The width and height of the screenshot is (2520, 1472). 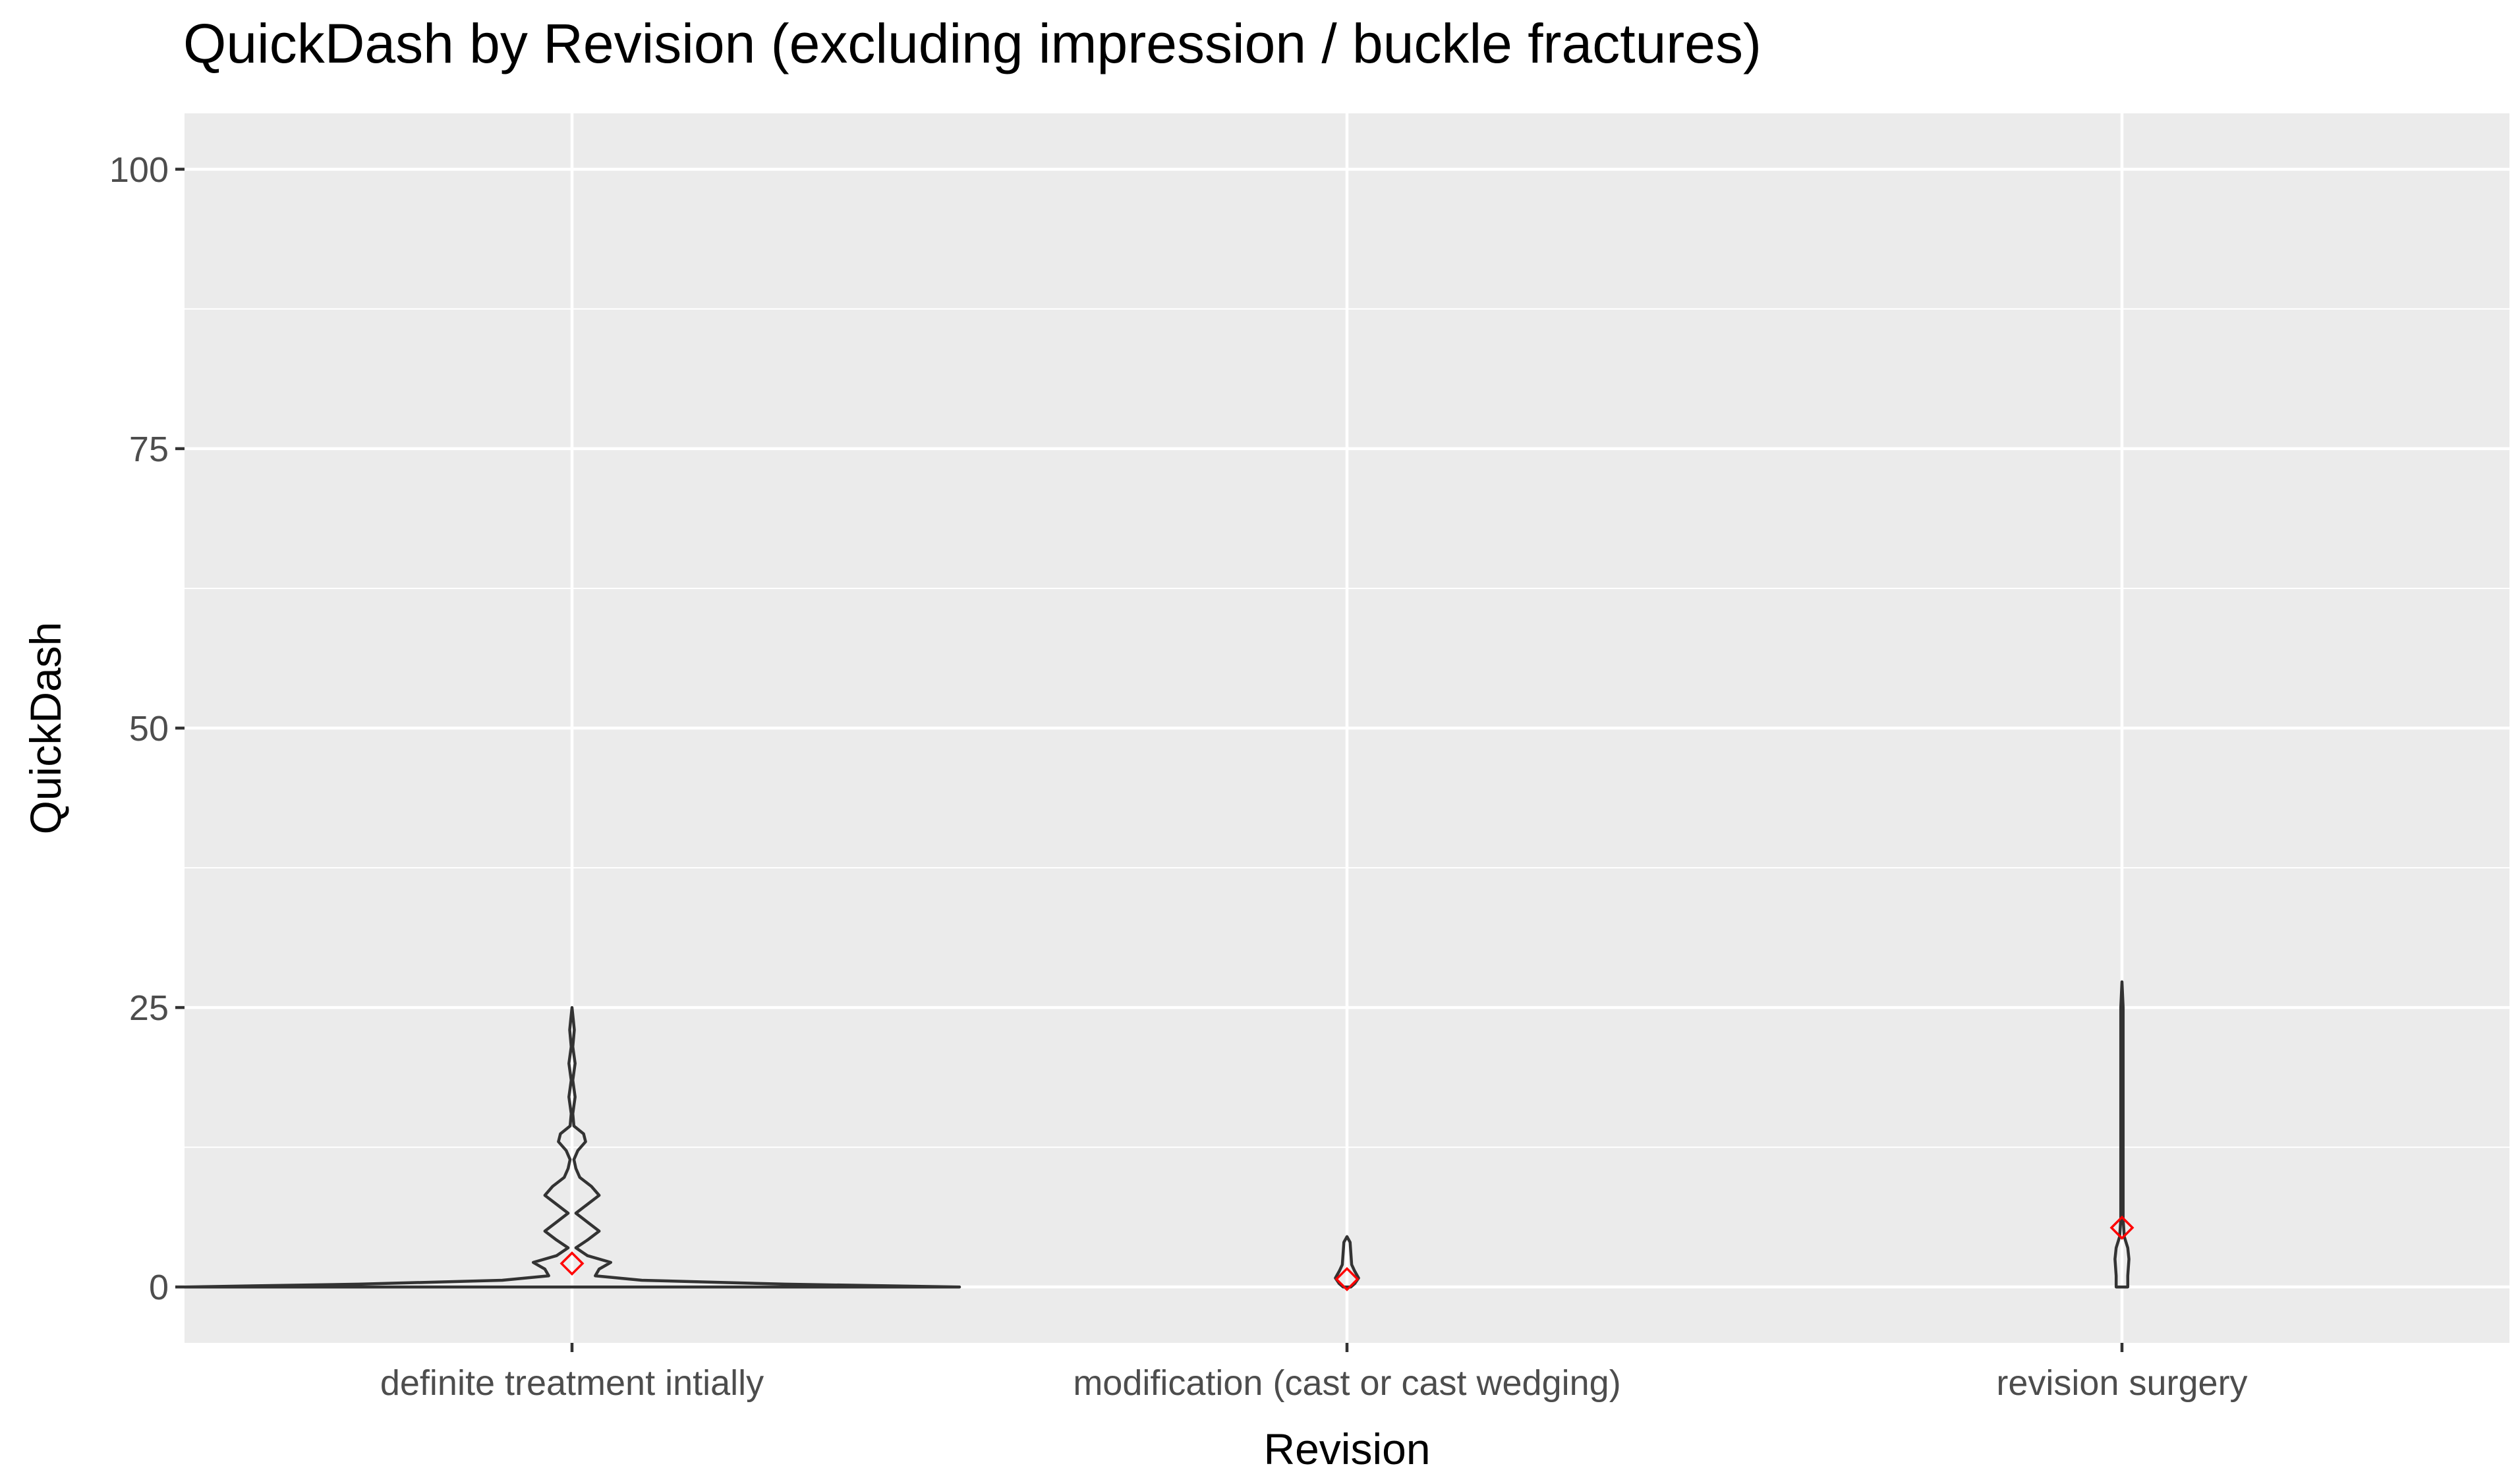 I want to click on x-tick-label: definite treatment intially, so click(x=572, y=1383).